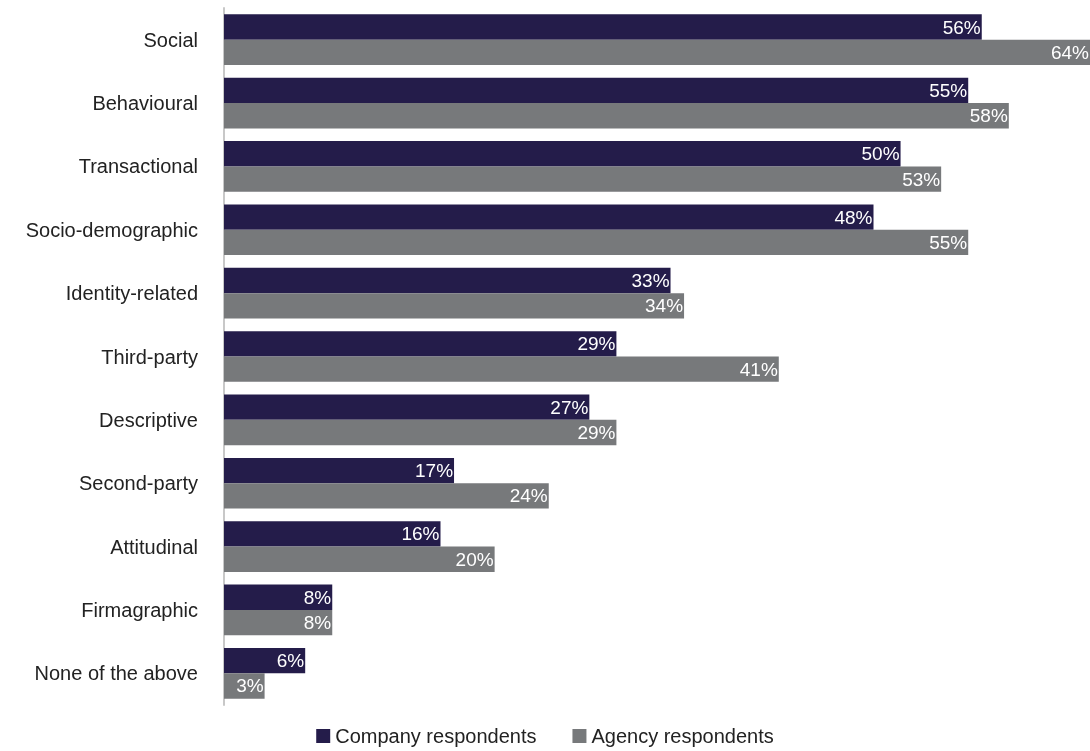 This screenshot has height=751, width=1090. What do you see at coordinates (154, 546) in the screenshot?
I see `y-tick-label: Attitudinal` at bounding box center [154, 546].